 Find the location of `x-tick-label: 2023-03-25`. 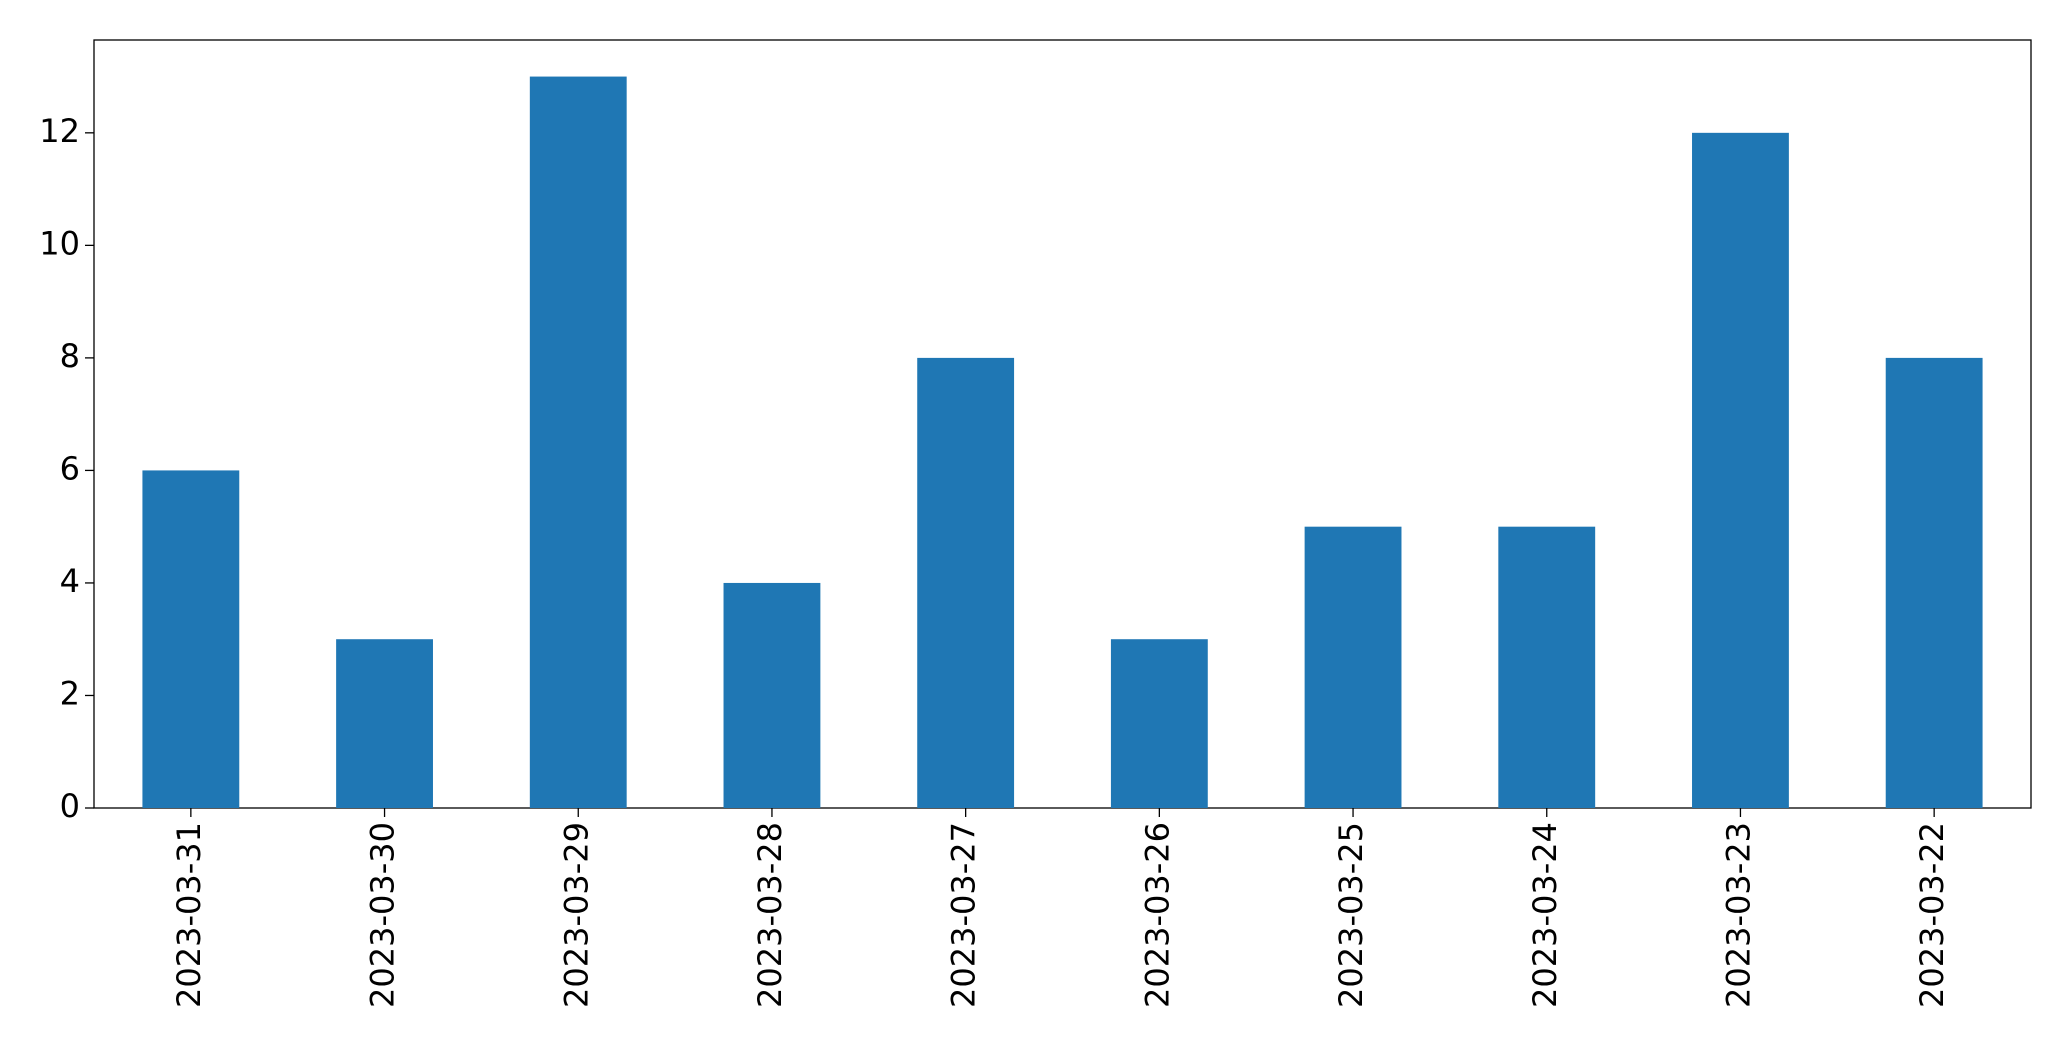

x-tick-label: 2023-03-25 is located at coordinates (1351, 915).